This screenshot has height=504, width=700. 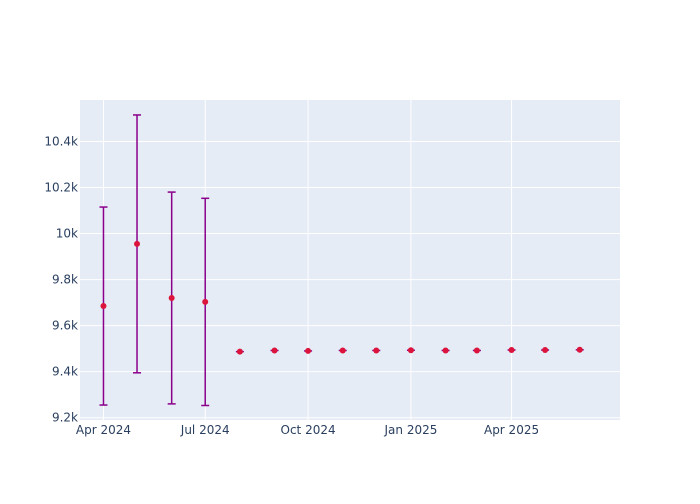 What do you see at coordinates (67, 234) in the screenshot?
I see `y-tick-label: 10k` at bounding box center [67, 234].